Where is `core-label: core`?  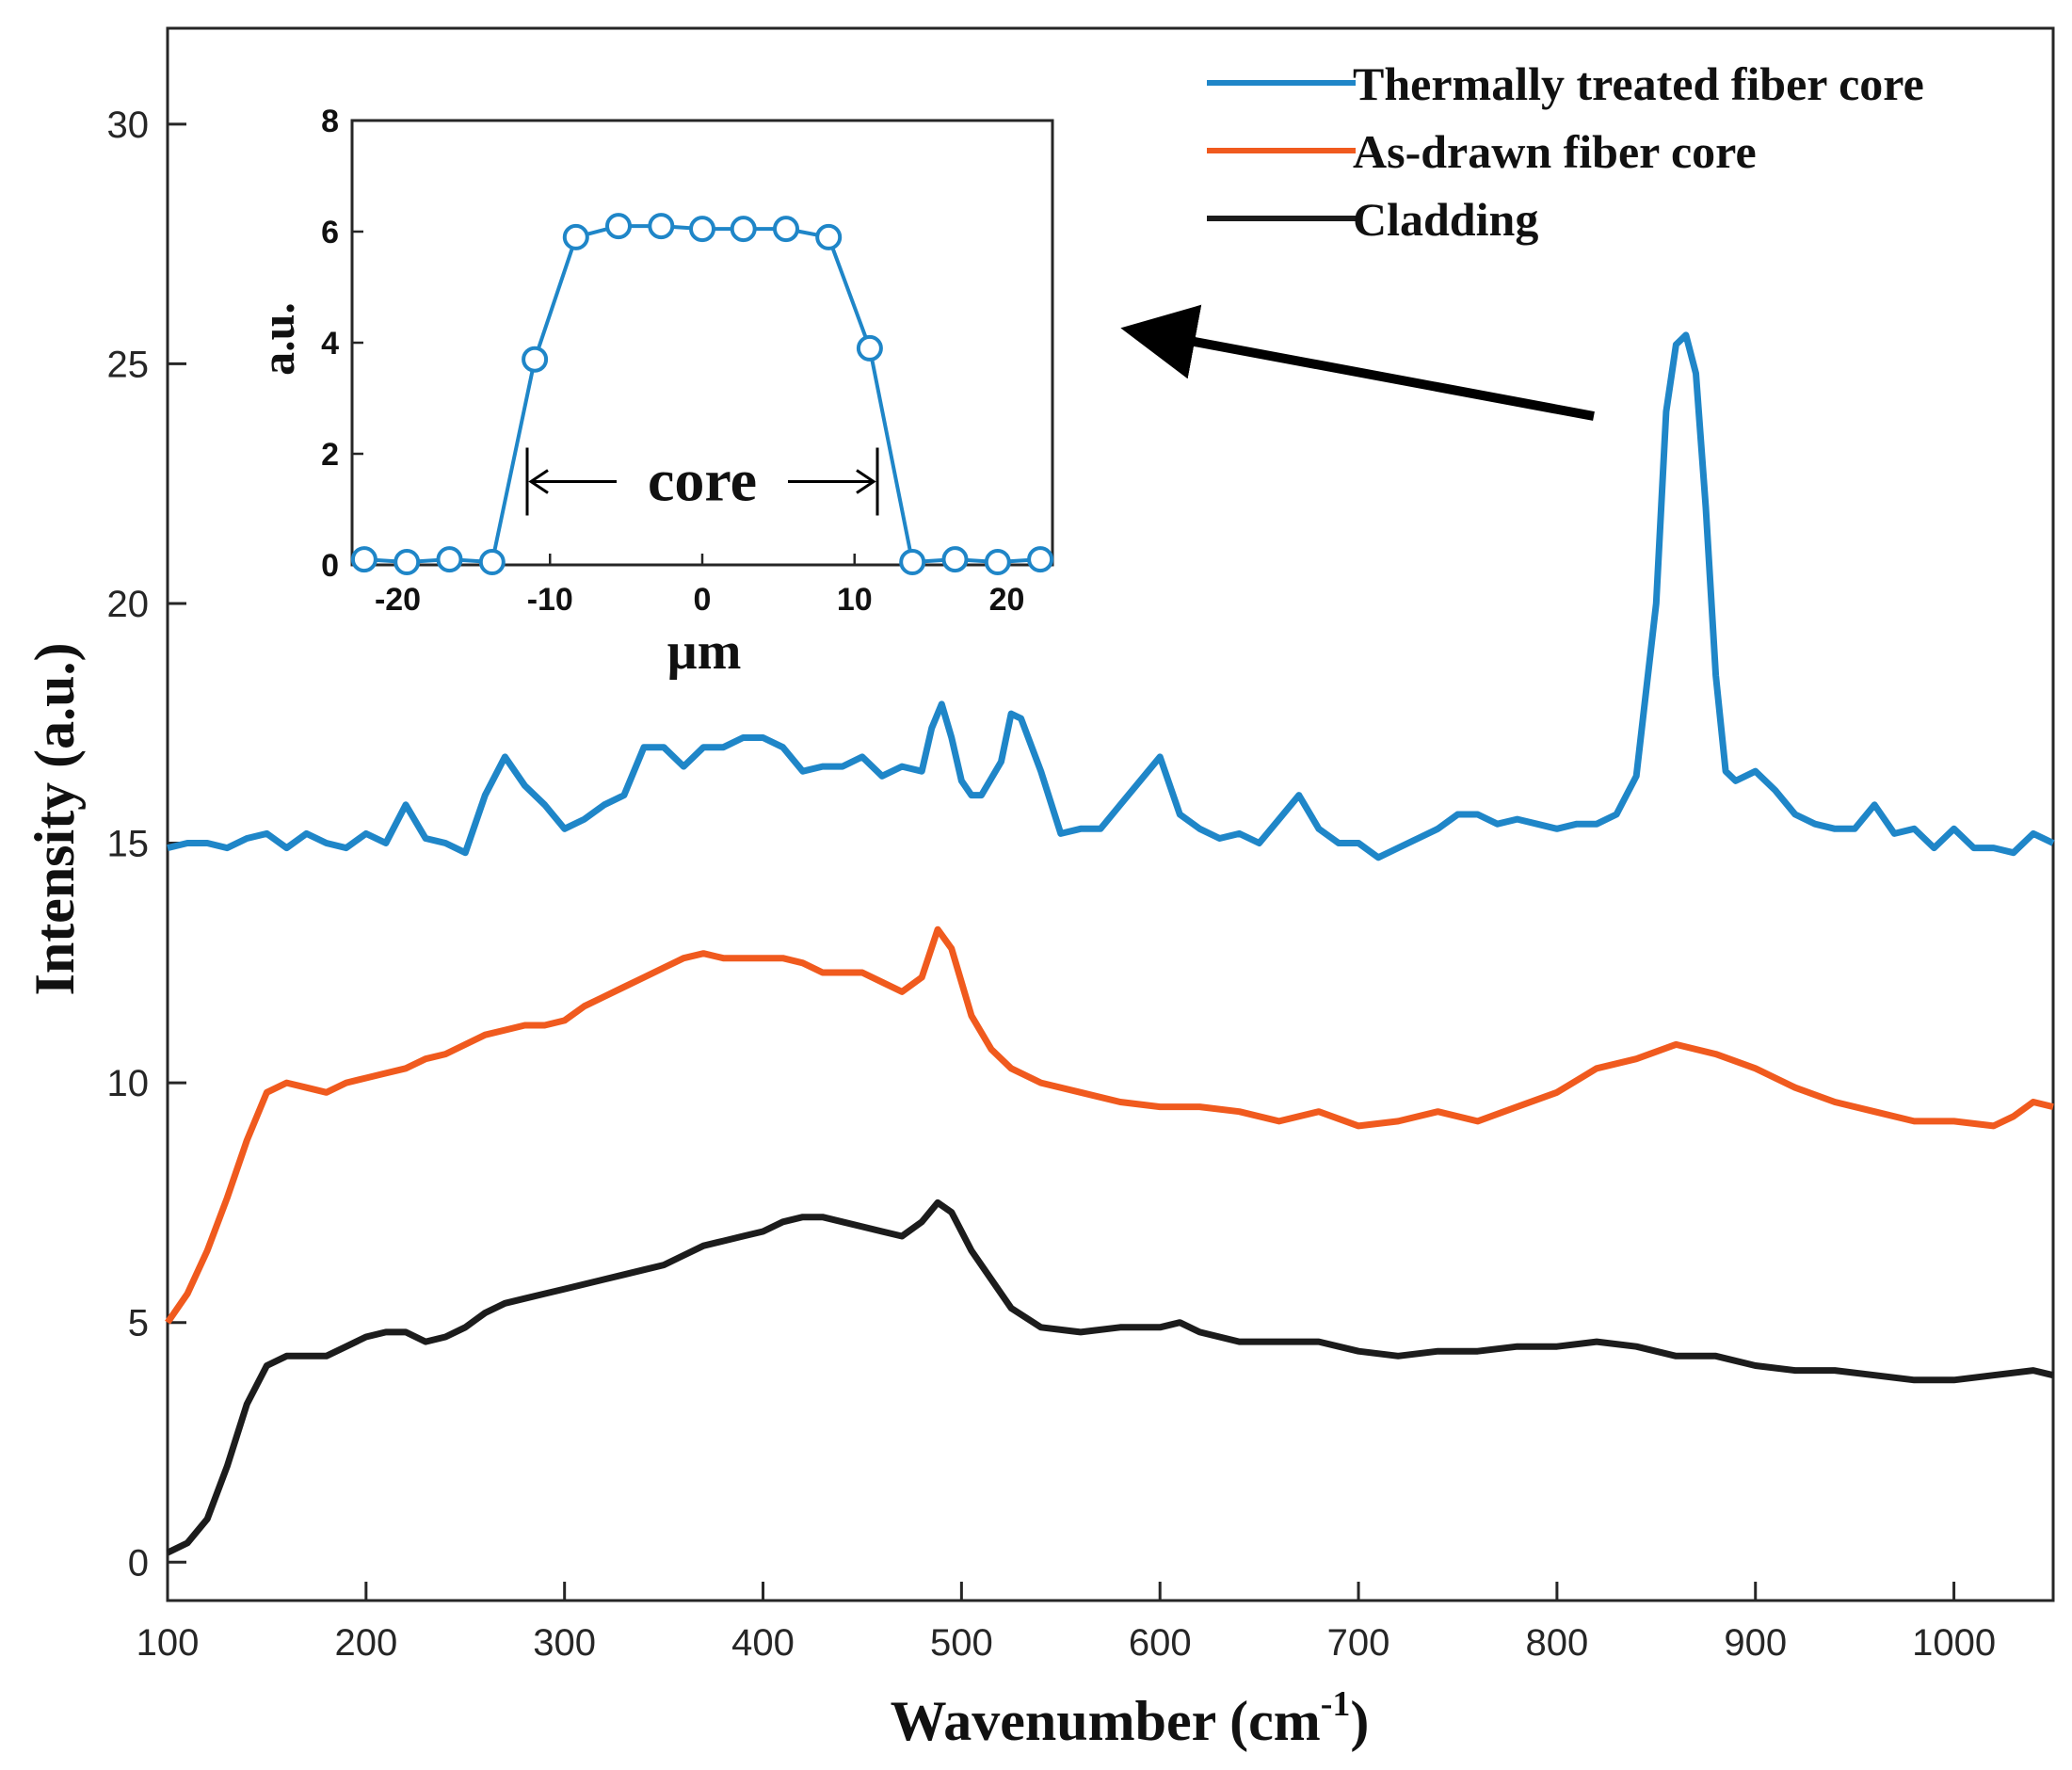 core-label: core is located at coordinates (702, 481).